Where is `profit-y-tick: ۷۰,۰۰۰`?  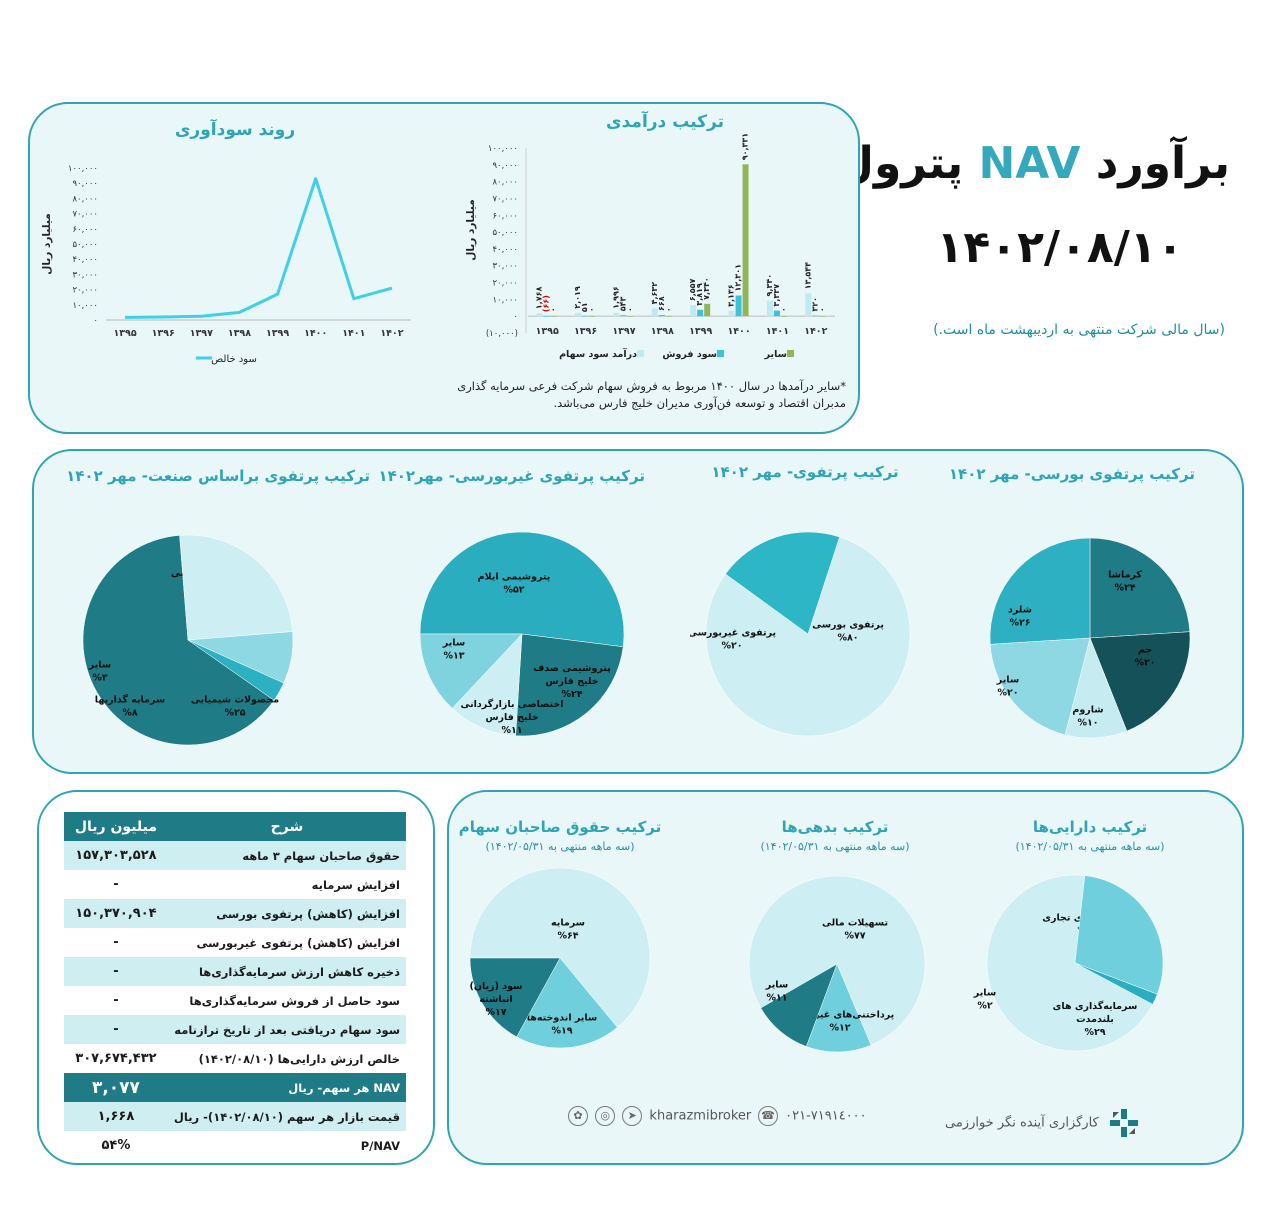 profit-y-tick: ۷۰,۰۰۰ is located at coordinates (85, 215).